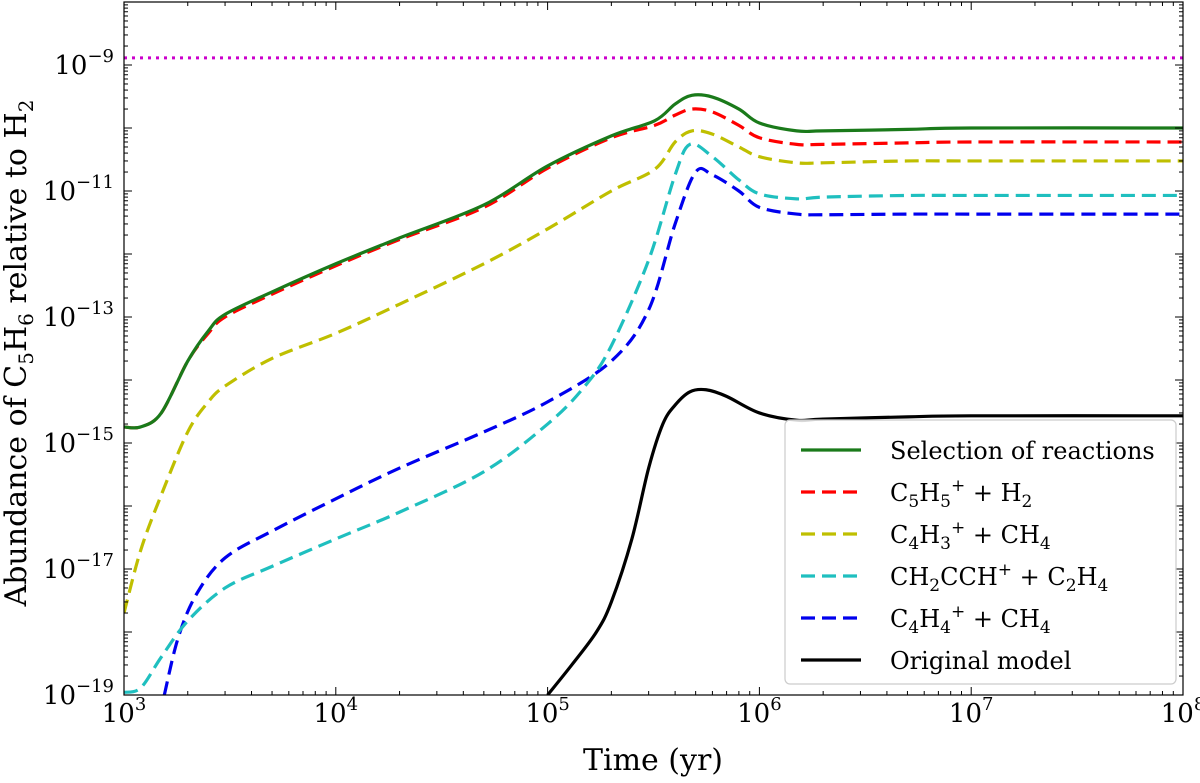 The width and height of the screenshot is (1200, 783). Describe the element at coordinates (969, 577) in the screenshot. I see `legend-label-part: CCH` at that location.